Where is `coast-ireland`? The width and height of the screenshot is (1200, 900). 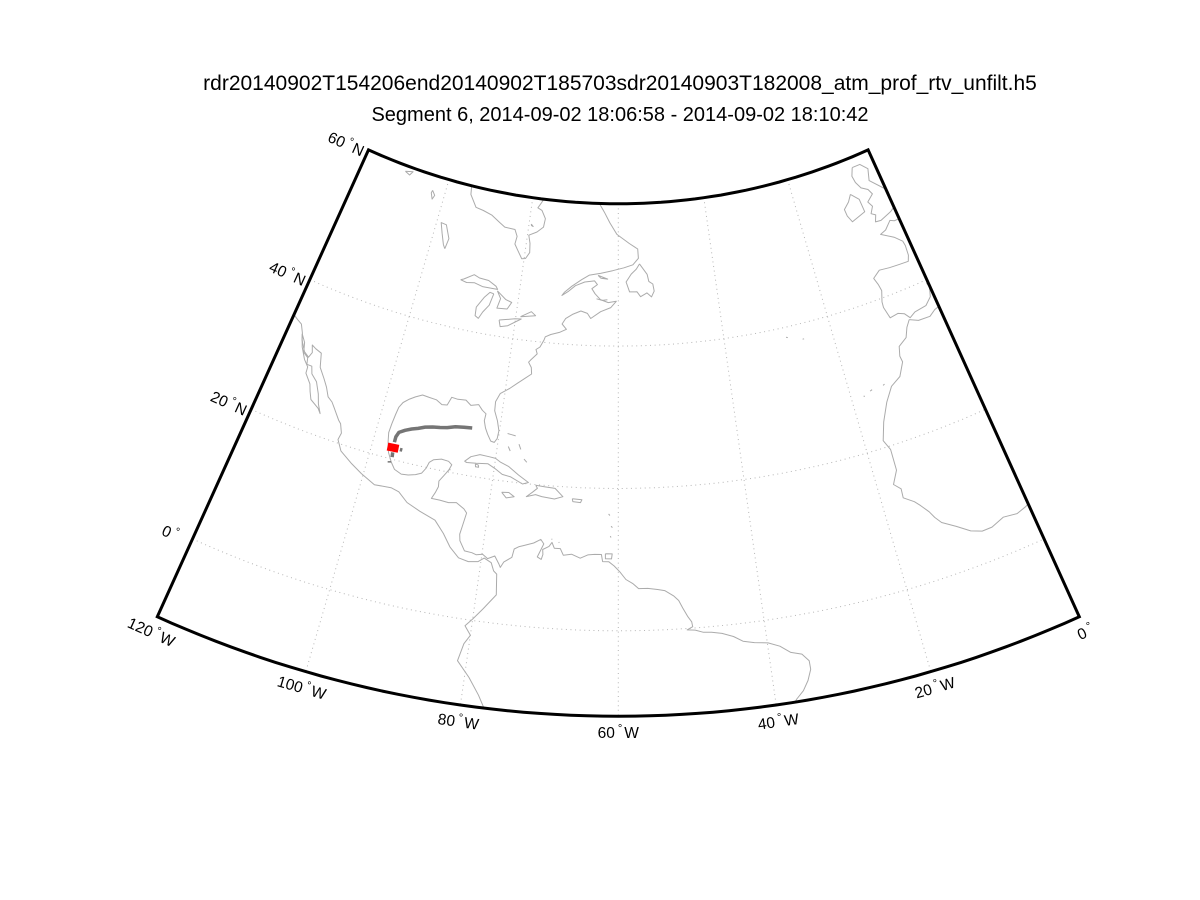 coast-ireland is located at coordinates (854, 208).